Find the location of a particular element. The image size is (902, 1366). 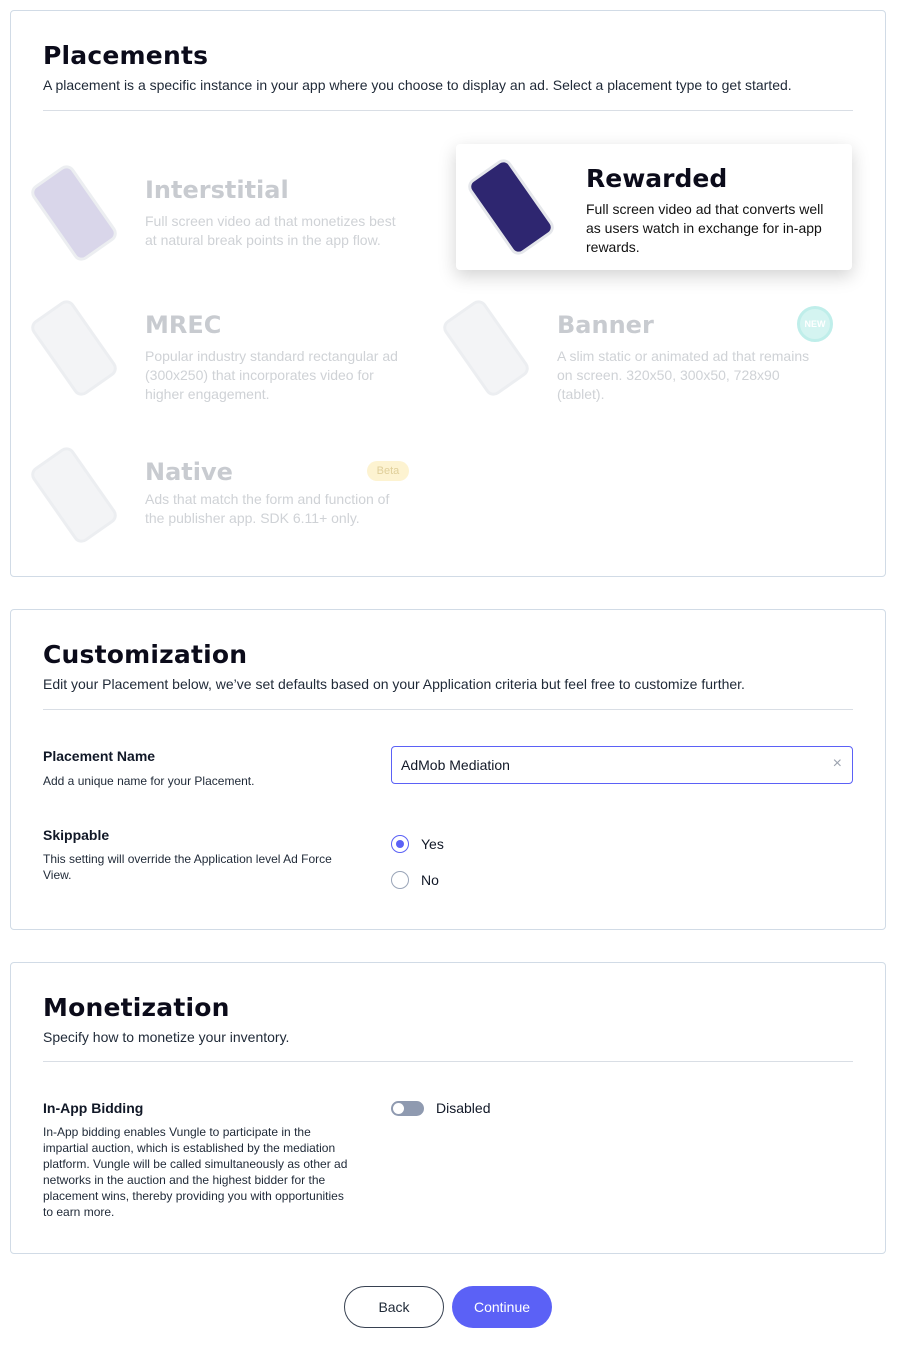

skippable-label: Skippable is located at coordinates (76, 835).